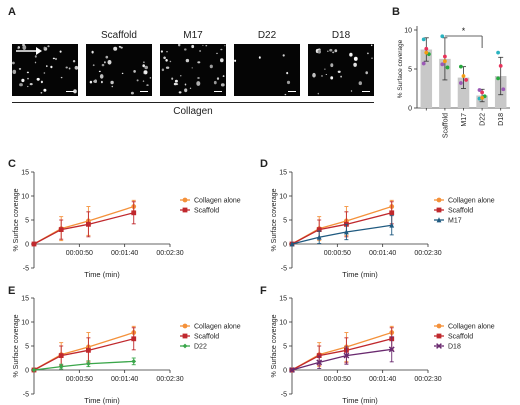  Describe the element at coordinates (483, 119) in the screenshot. I see `x-tick-label: D22` at that location.